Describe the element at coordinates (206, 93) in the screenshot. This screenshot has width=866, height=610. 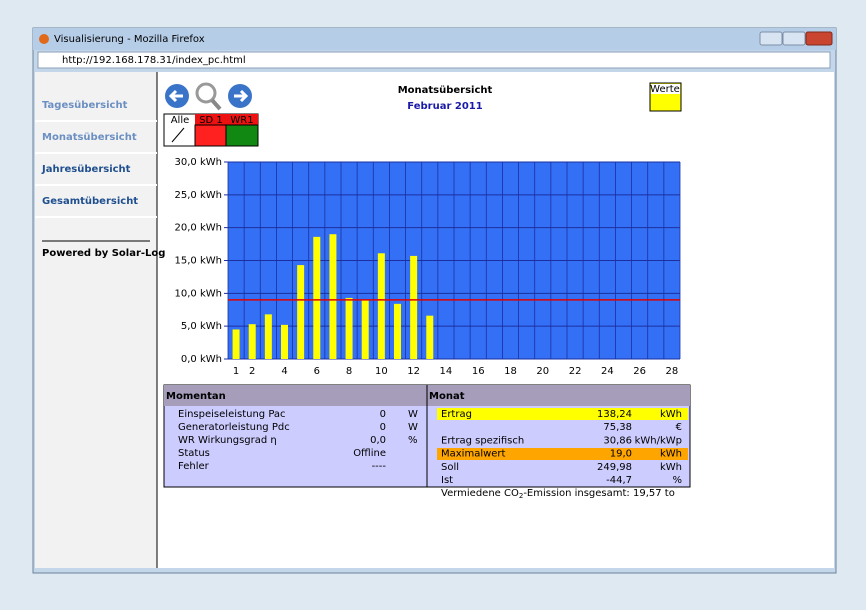
I see `search-button` at that location.